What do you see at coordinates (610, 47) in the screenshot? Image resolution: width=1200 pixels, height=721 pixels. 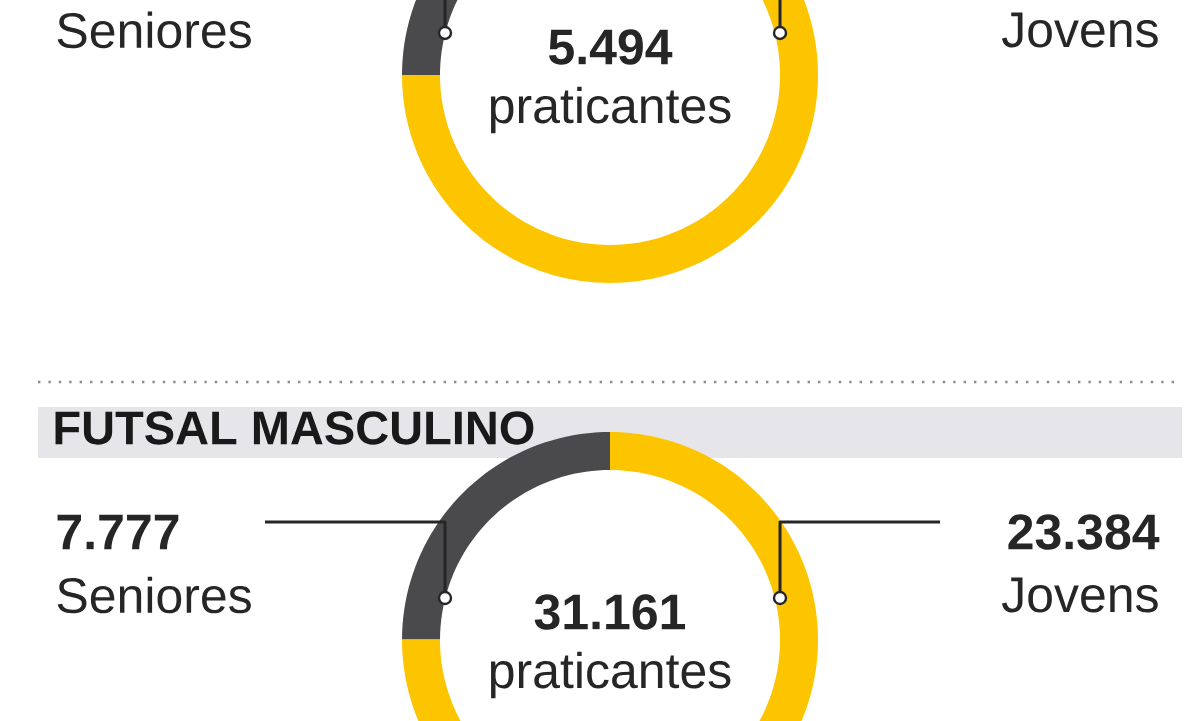 I see `text: 5.494` at bounding box center [610, 47].